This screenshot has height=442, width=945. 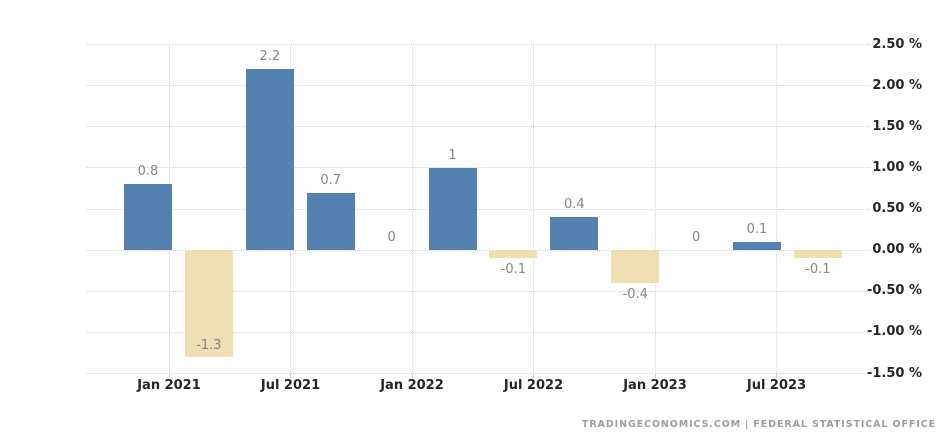 What do you see at coordinates (897, 250) in the screenshot?
I see `y-axis-label: 0.00 %` at bounding box center [897, 250].